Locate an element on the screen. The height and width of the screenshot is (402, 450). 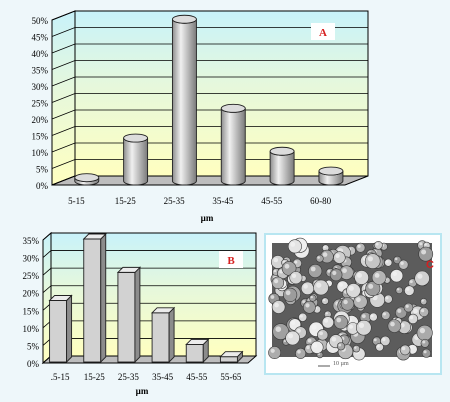
y-tick-label: 45% is located at coordinates (40, 38).